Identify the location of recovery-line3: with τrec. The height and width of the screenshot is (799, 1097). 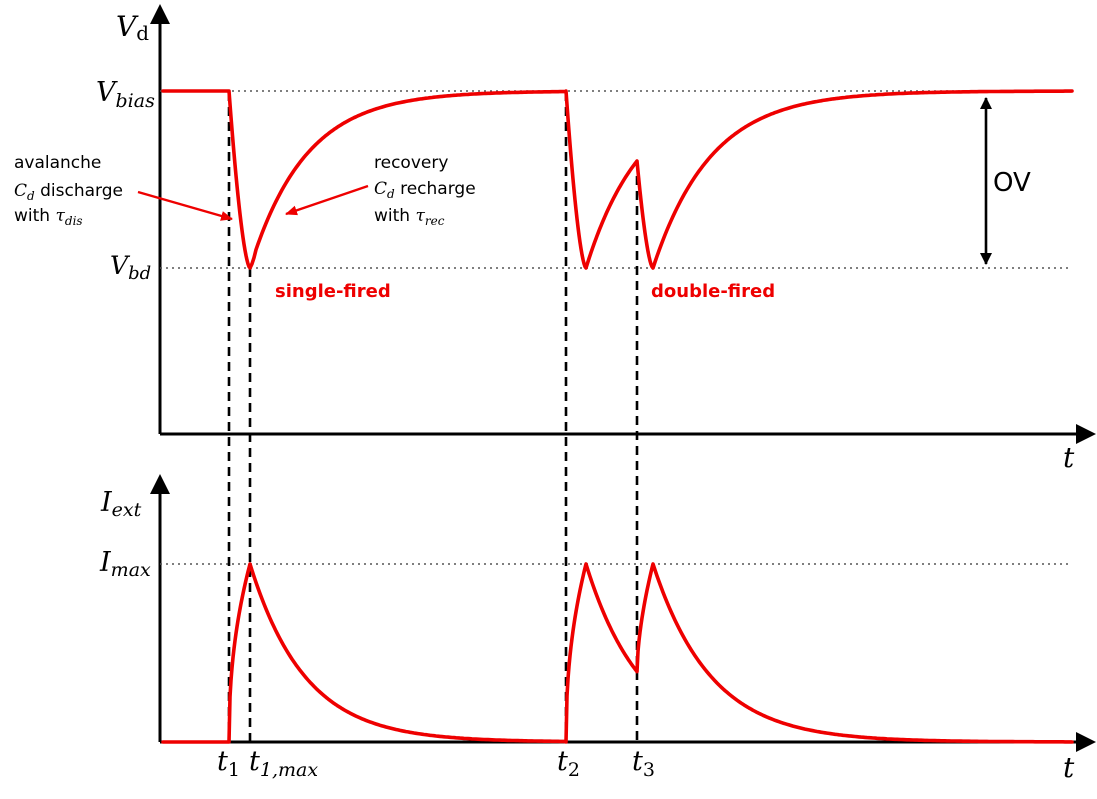
(409, 217).